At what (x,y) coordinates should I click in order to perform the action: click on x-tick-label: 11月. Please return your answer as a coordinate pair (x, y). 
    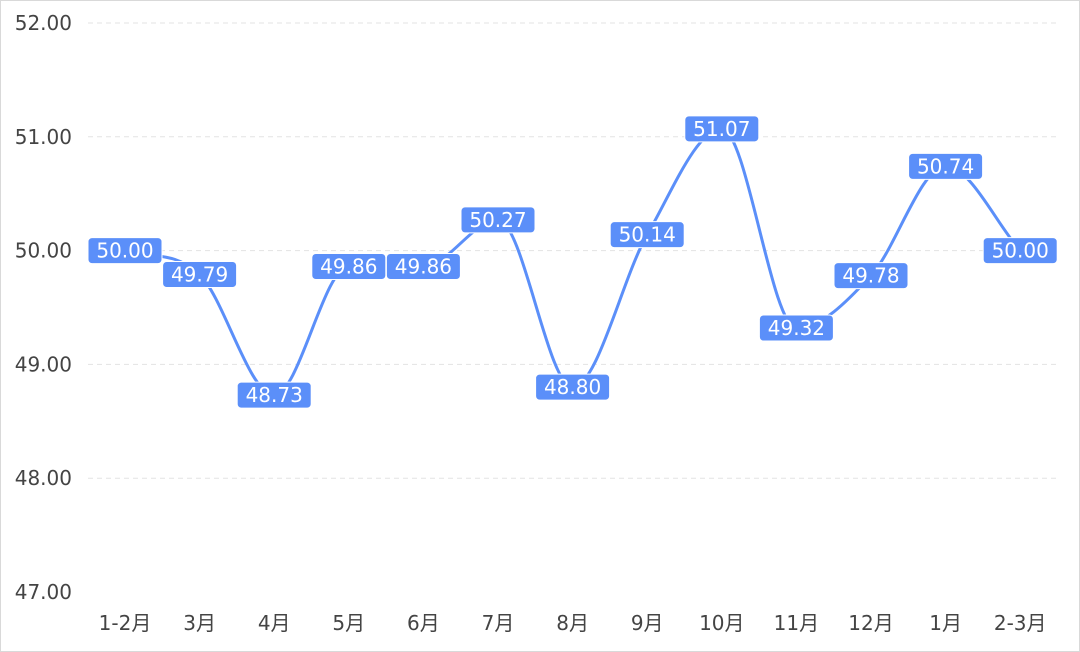
    Looking at the image, I should click on (796, 623).